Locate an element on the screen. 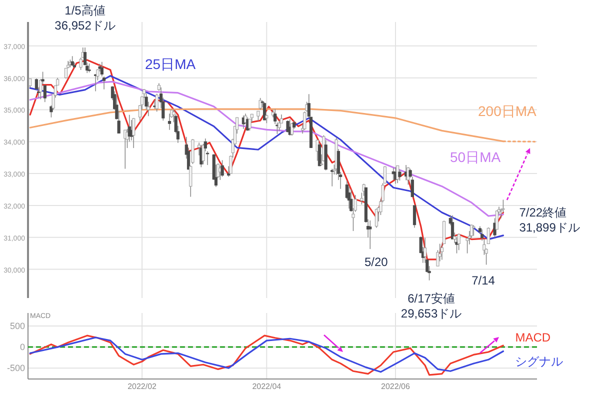 This screenshot has width=600, height=393. annotation: 1/5高値 36,952ドル is located at coordinates (85, 17).